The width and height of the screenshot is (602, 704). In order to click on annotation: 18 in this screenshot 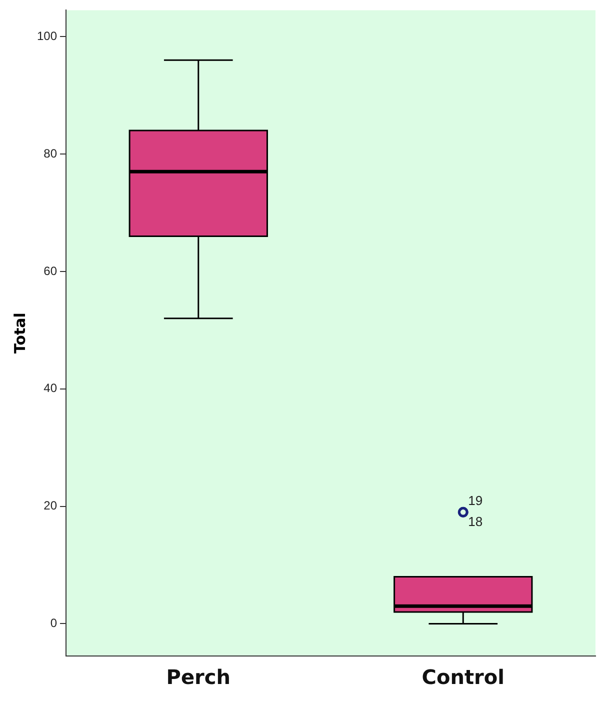, I will do `click(475, 522)`.